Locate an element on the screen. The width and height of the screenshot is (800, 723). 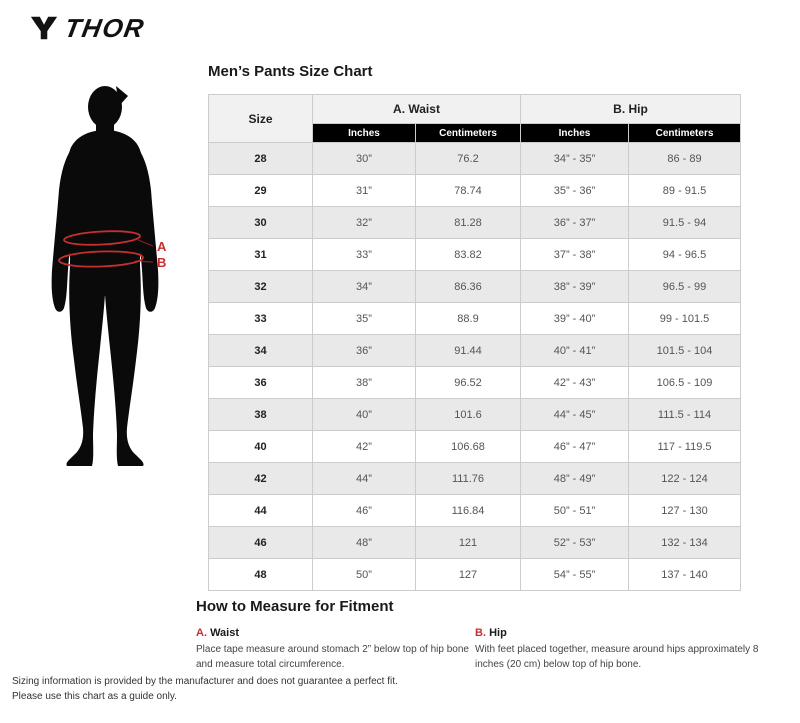
measure-hip-label: B. Hip is located at coordinates (491, 633).